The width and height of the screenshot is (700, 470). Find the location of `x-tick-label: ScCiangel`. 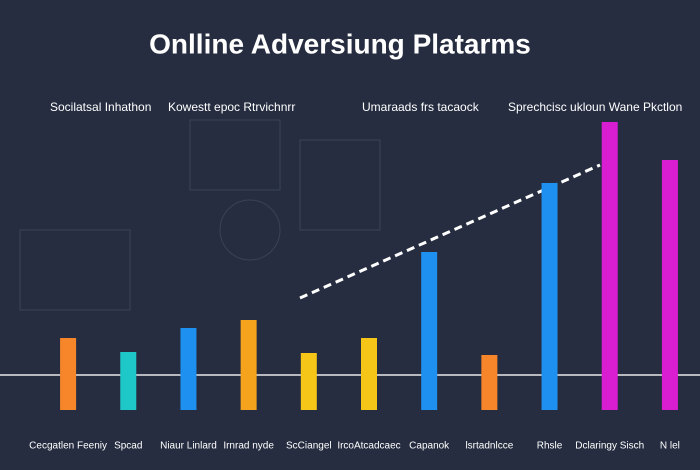

x-tick-label: ScCiangel is located at coordinates (309, 446).